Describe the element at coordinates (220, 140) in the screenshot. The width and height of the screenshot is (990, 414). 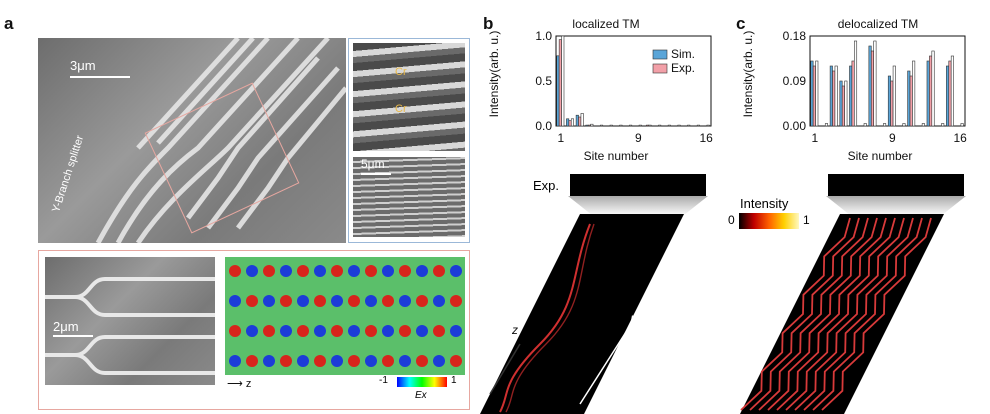
I see `waveguide-sketch` at that location.